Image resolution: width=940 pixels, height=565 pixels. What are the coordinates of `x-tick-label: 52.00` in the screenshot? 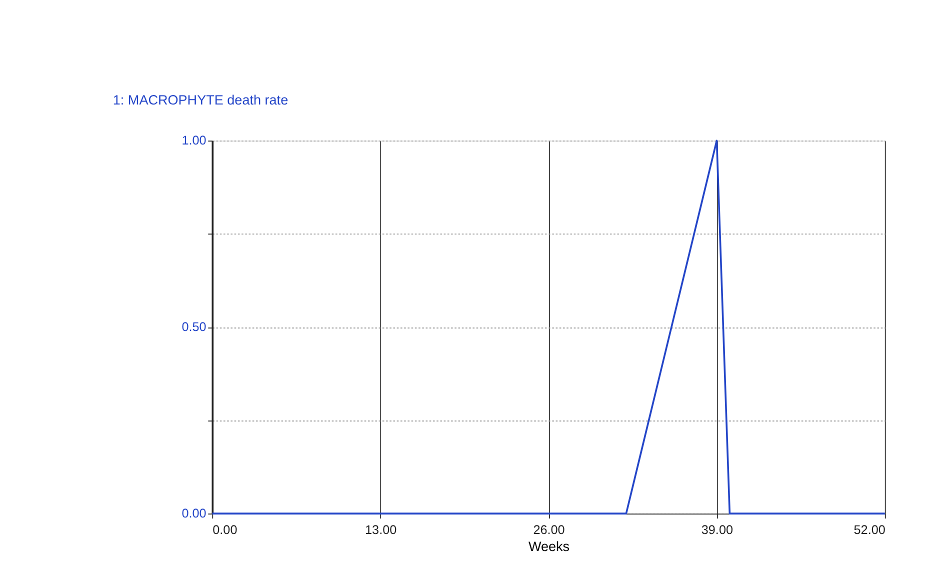 It's located at (870, 529).